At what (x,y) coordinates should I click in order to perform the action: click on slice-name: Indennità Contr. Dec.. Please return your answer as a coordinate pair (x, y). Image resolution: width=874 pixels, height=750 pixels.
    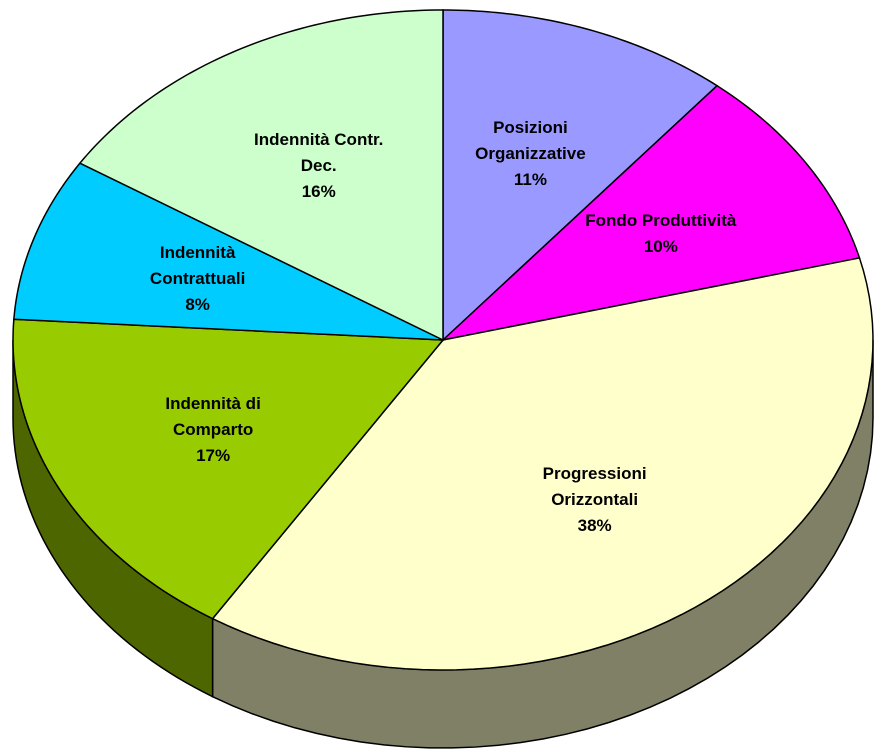
    Looking at the image, I should click on (319, 153).